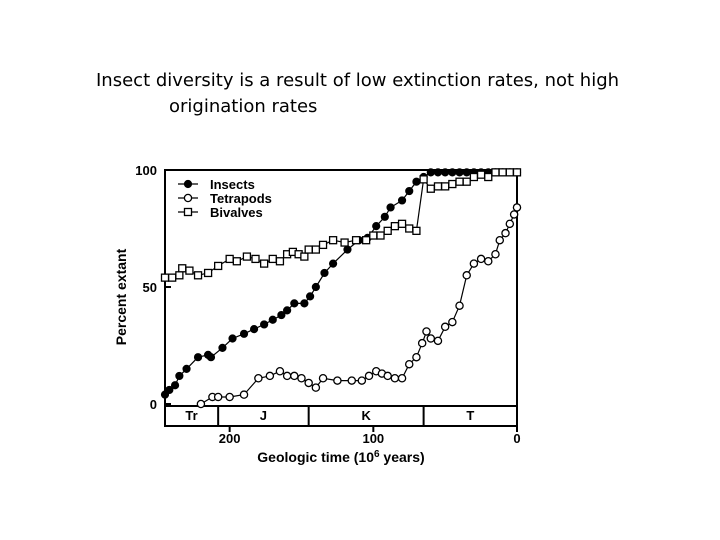 Image resolution: width=720 pixels, height=540 pixels. I want to click on period-label: T, so click(470, 415).